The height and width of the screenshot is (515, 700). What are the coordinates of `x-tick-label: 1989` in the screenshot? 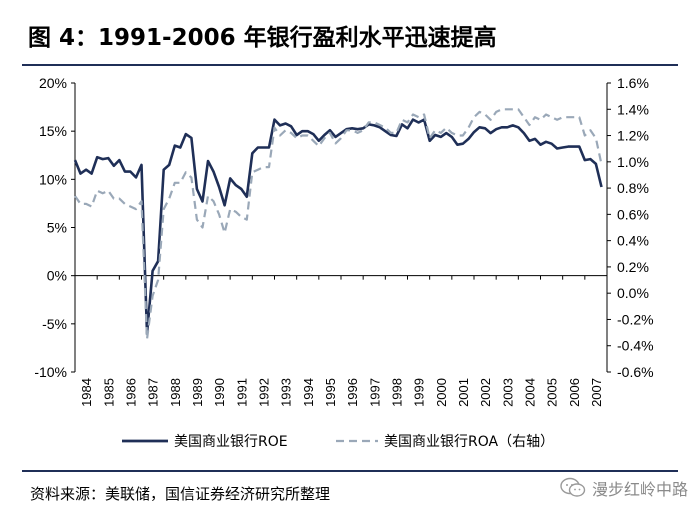 It's located at (197, 392).